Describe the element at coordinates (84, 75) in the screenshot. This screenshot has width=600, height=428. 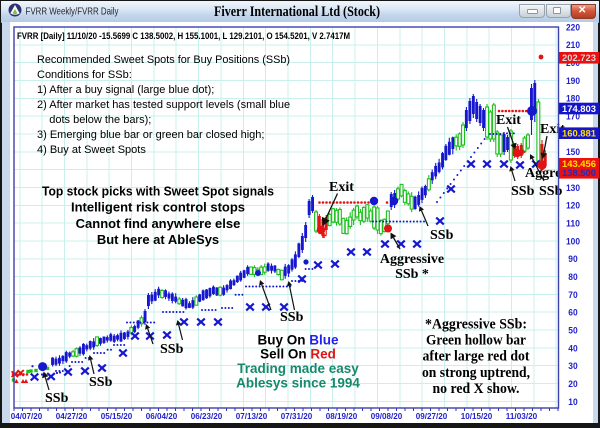
I see `svg-text: Conditions for SSb:` at that location.